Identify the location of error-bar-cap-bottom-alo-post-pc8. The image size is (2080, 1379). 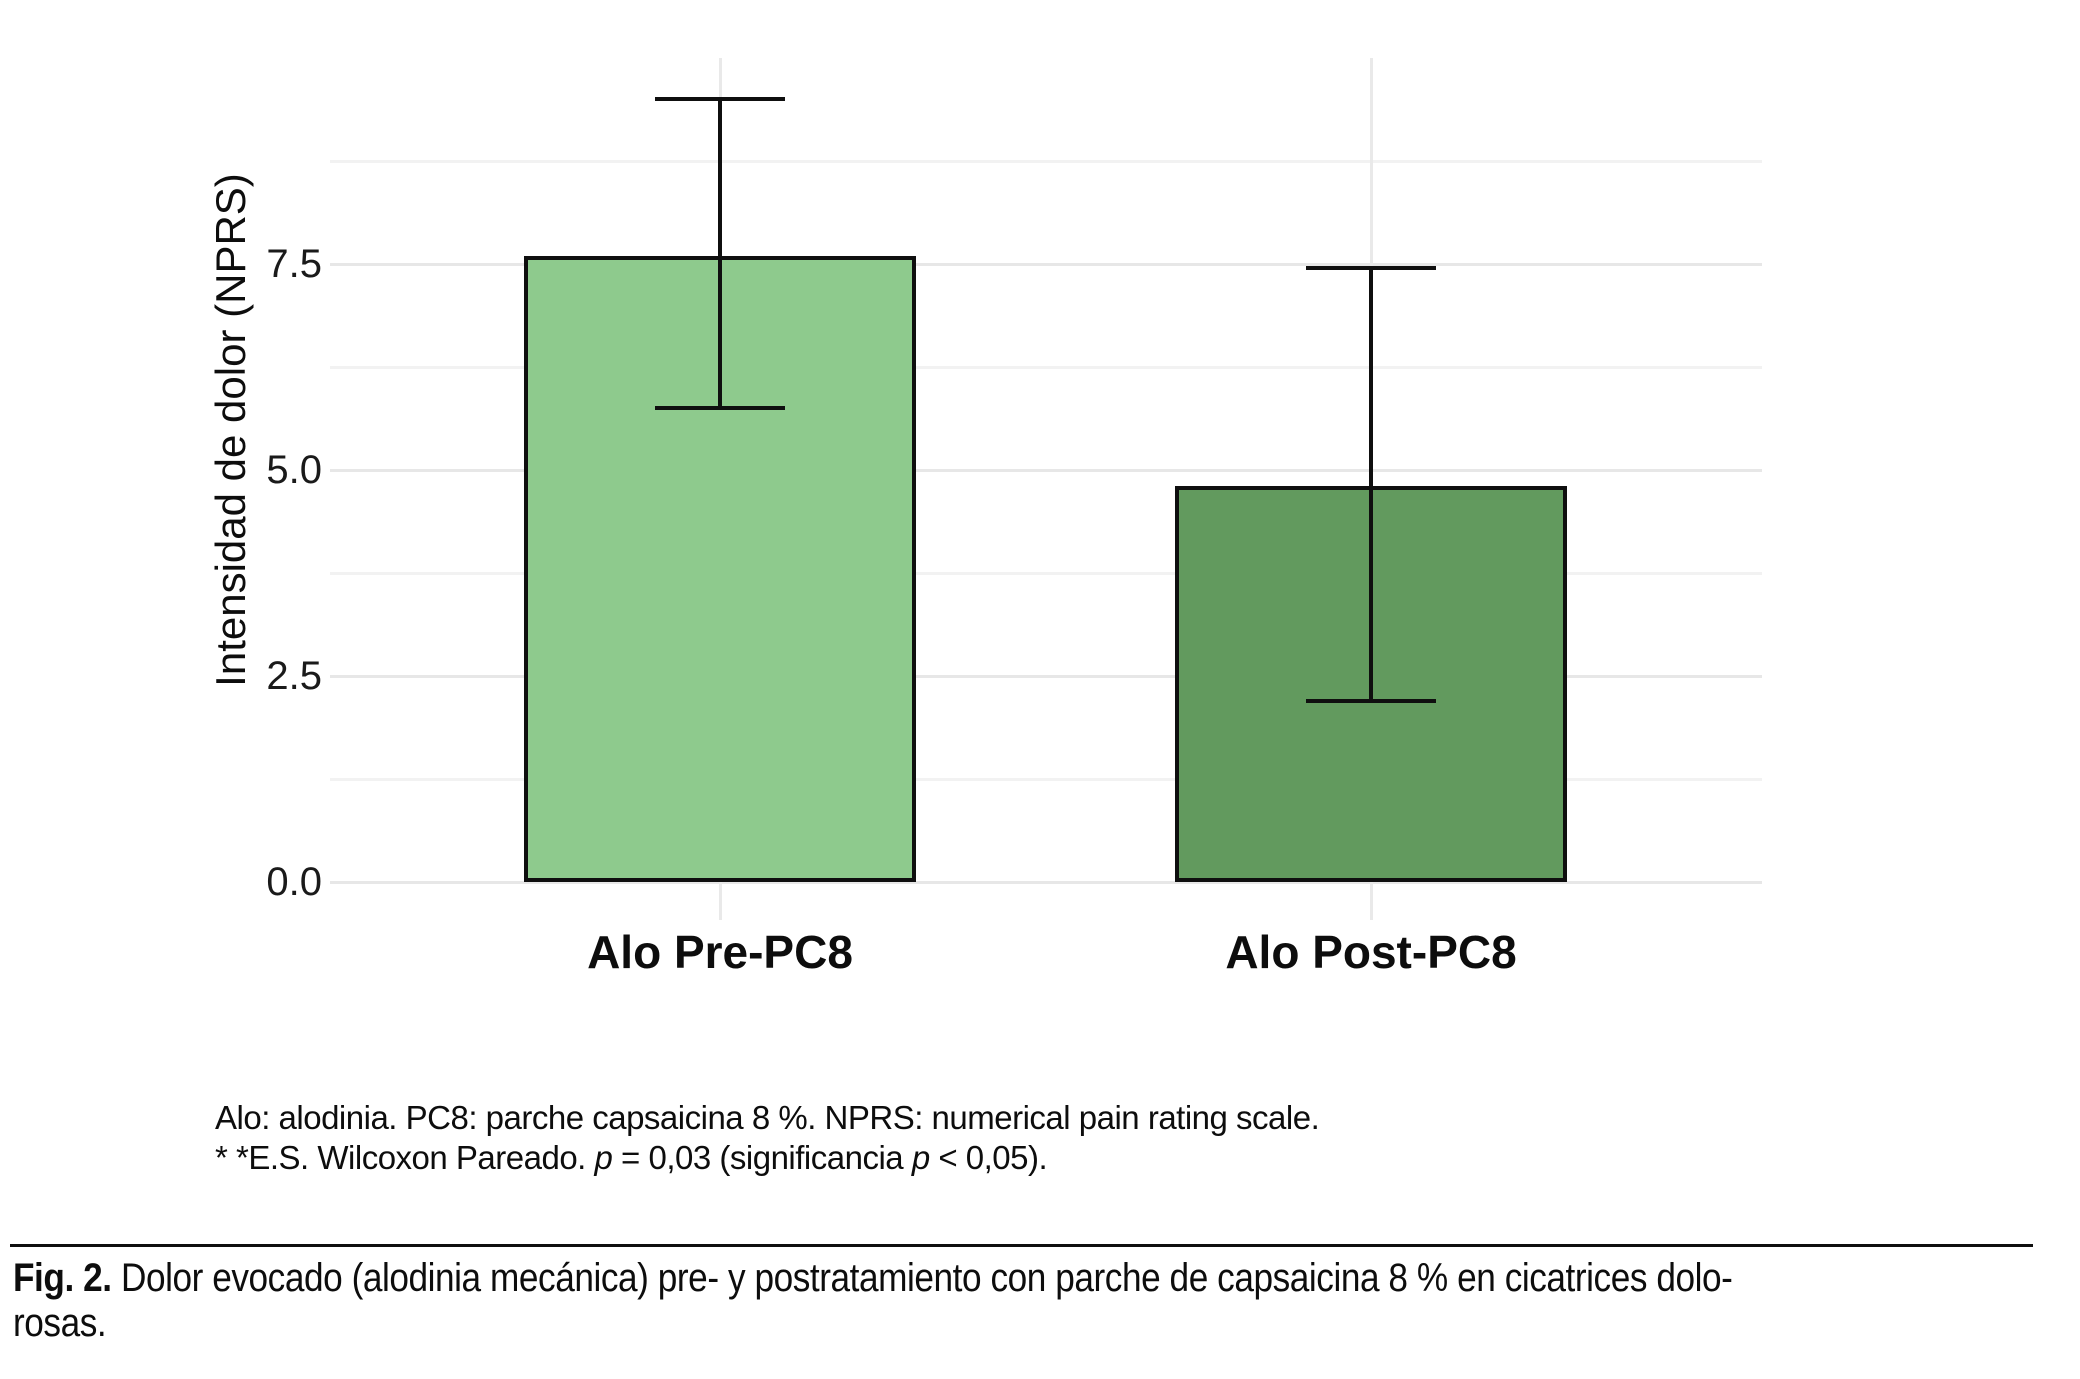
(1371, 700).